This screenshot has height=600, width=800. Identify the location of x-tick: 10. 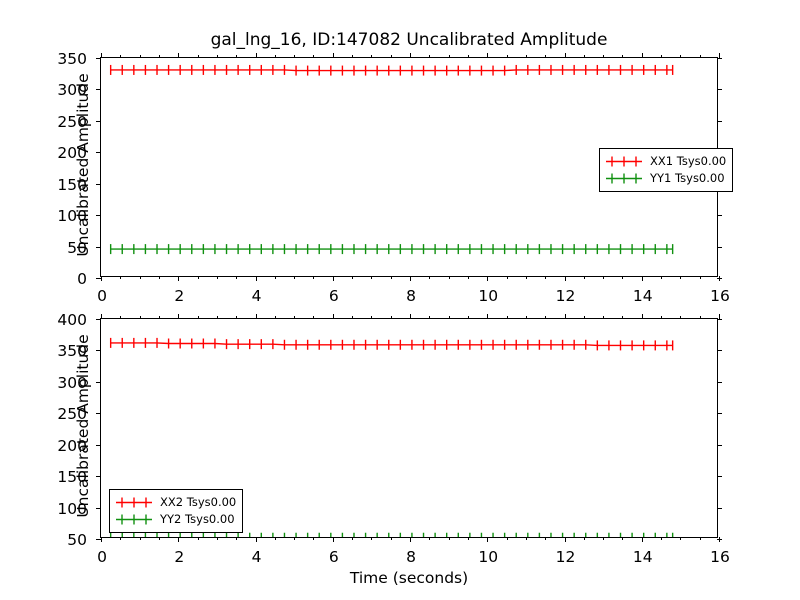
(488, 551).